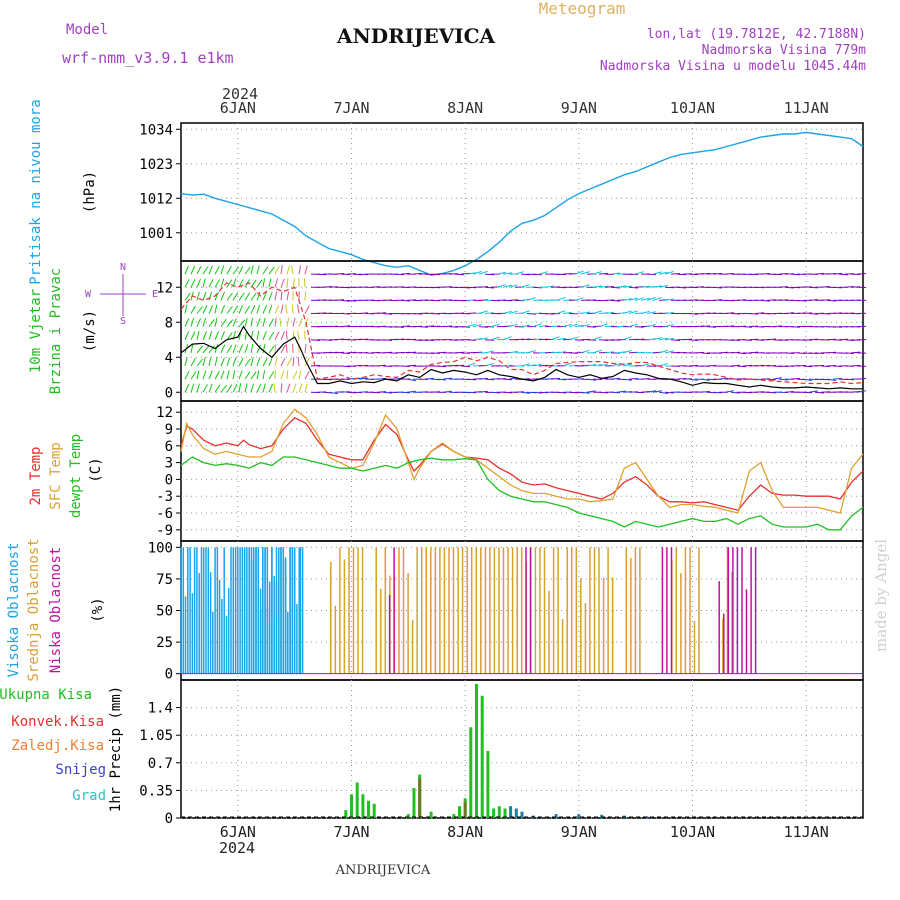 This screenshot has height=900, width=900. What do you see at coordinates (169, 675) in the screenshot?
I see `clouds-ytick-label: 0` at bounding box center [169, 675].